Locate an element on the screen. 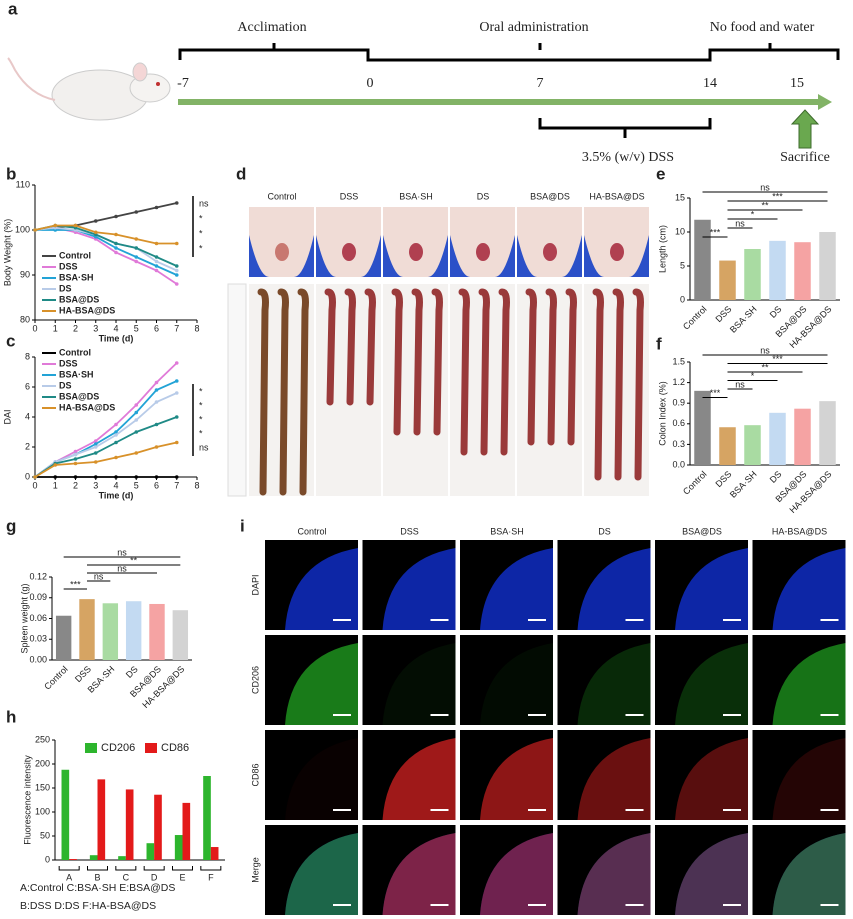 The height and width of the screenshot is (919, 853). panel-label: b is located at coordinates (11, 173).